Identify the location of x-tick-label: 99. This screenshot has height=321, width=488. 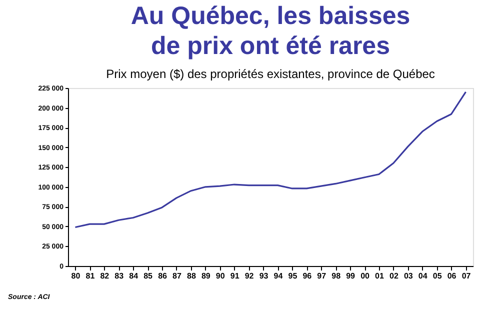
(351, 276).